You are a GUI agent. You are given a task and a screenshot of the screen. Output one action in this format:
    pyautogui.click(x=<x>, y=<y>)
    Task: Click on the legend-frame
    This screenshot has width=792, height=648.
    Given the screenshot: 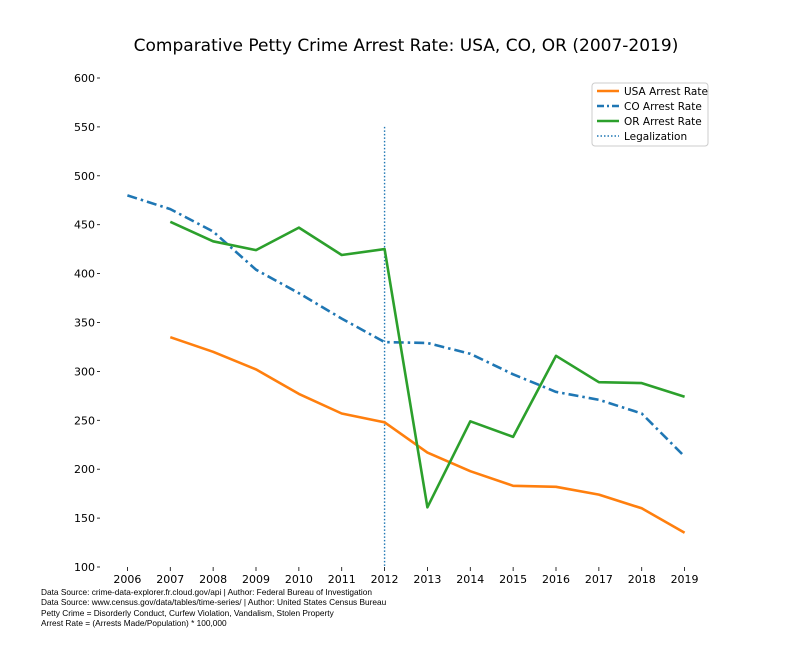 What is the action you would take?
    pyautogui.click(x=650, y=114)
    